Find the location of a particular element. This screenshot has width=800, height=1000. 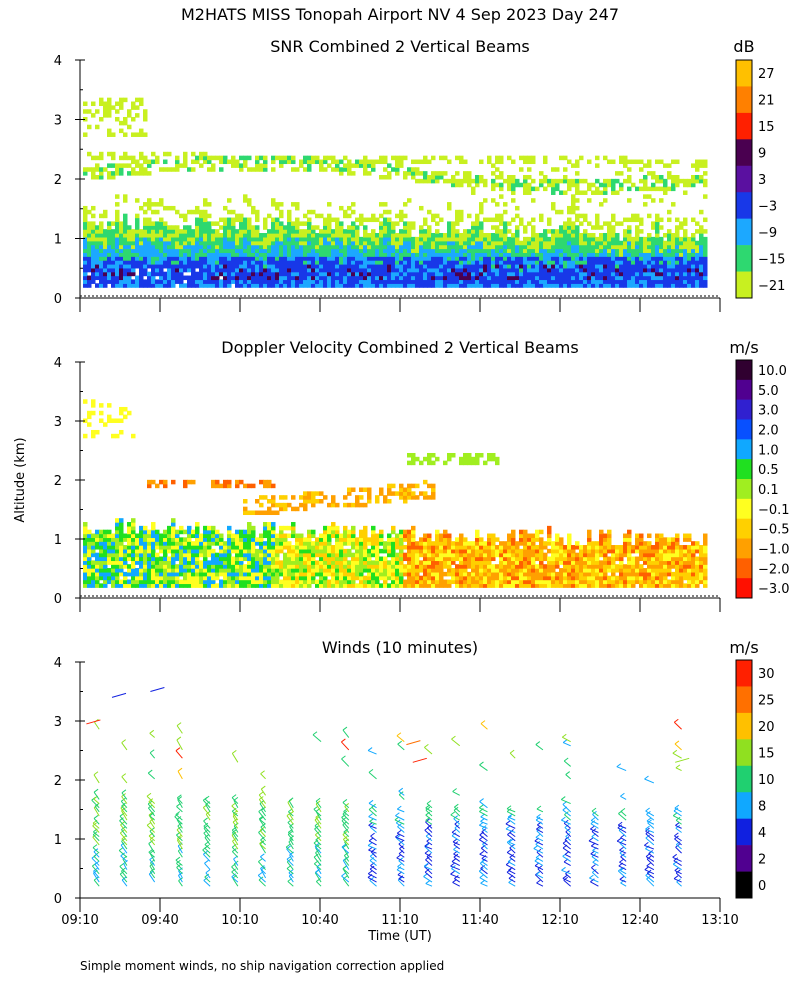

snr-panel is located at coordinates (395, 192).